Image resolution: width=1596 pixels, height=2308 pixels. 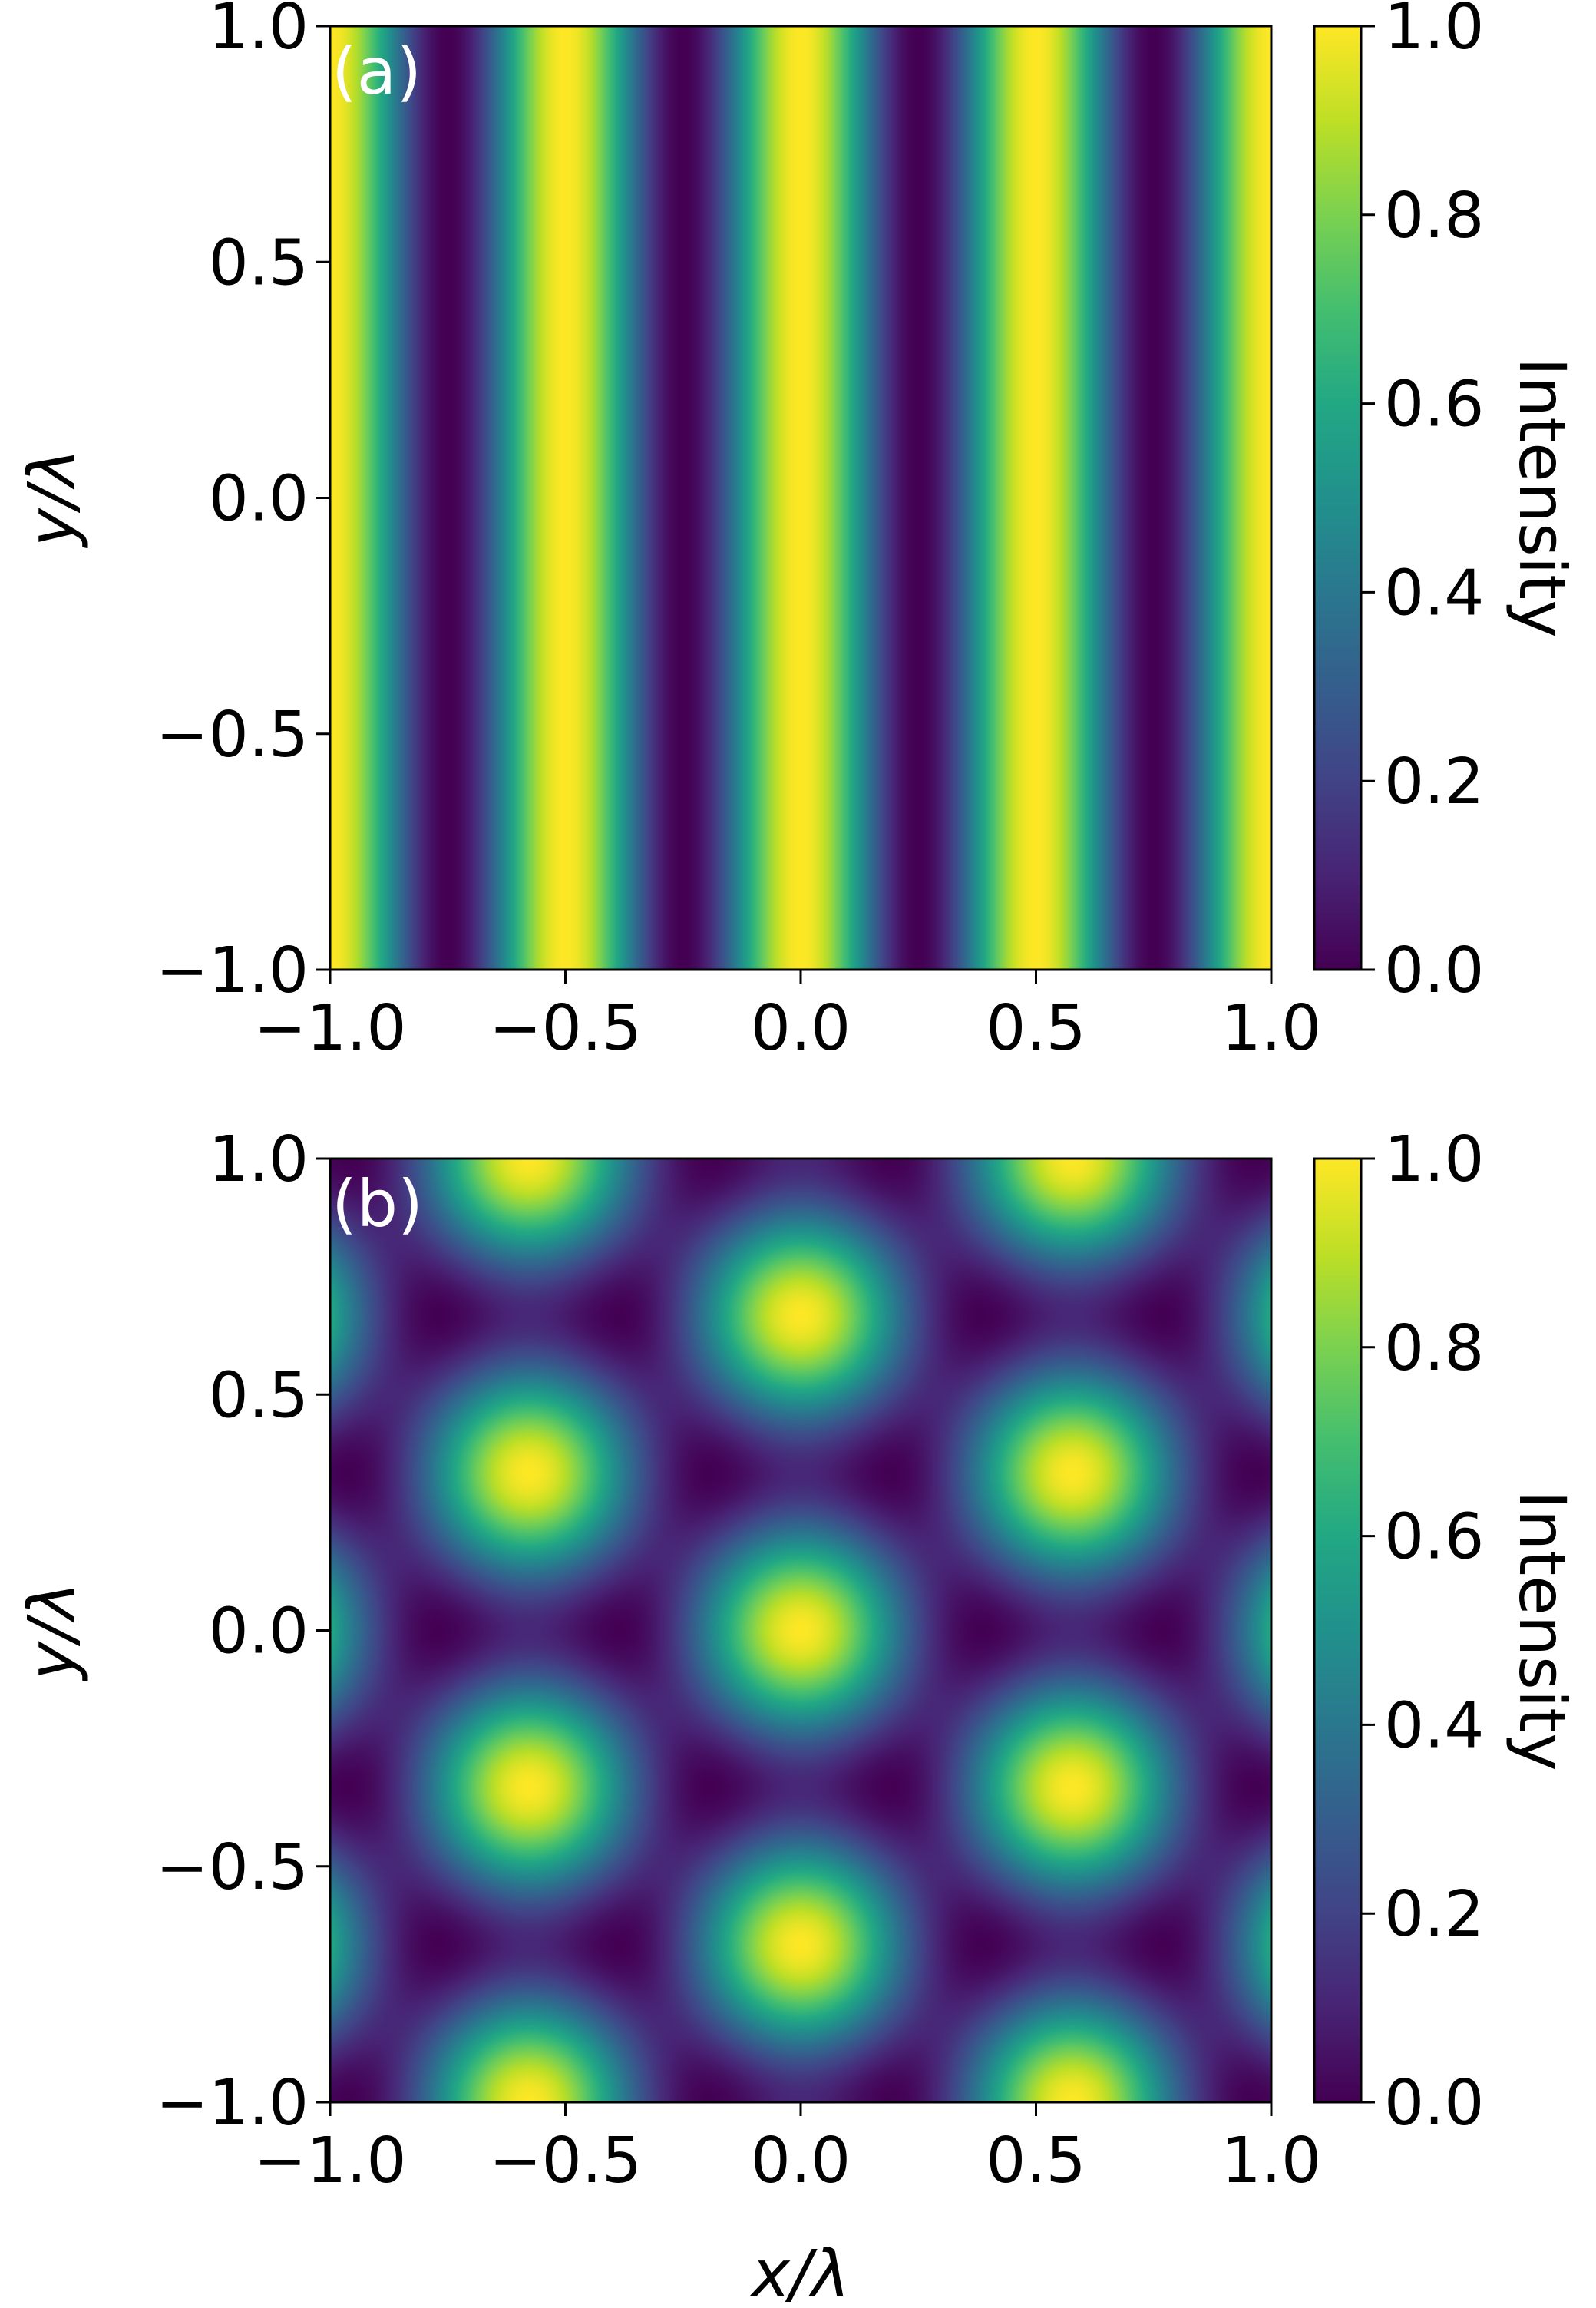 I want to click on ytick-label-a-0: −1.0, so click(x=232, y=970).